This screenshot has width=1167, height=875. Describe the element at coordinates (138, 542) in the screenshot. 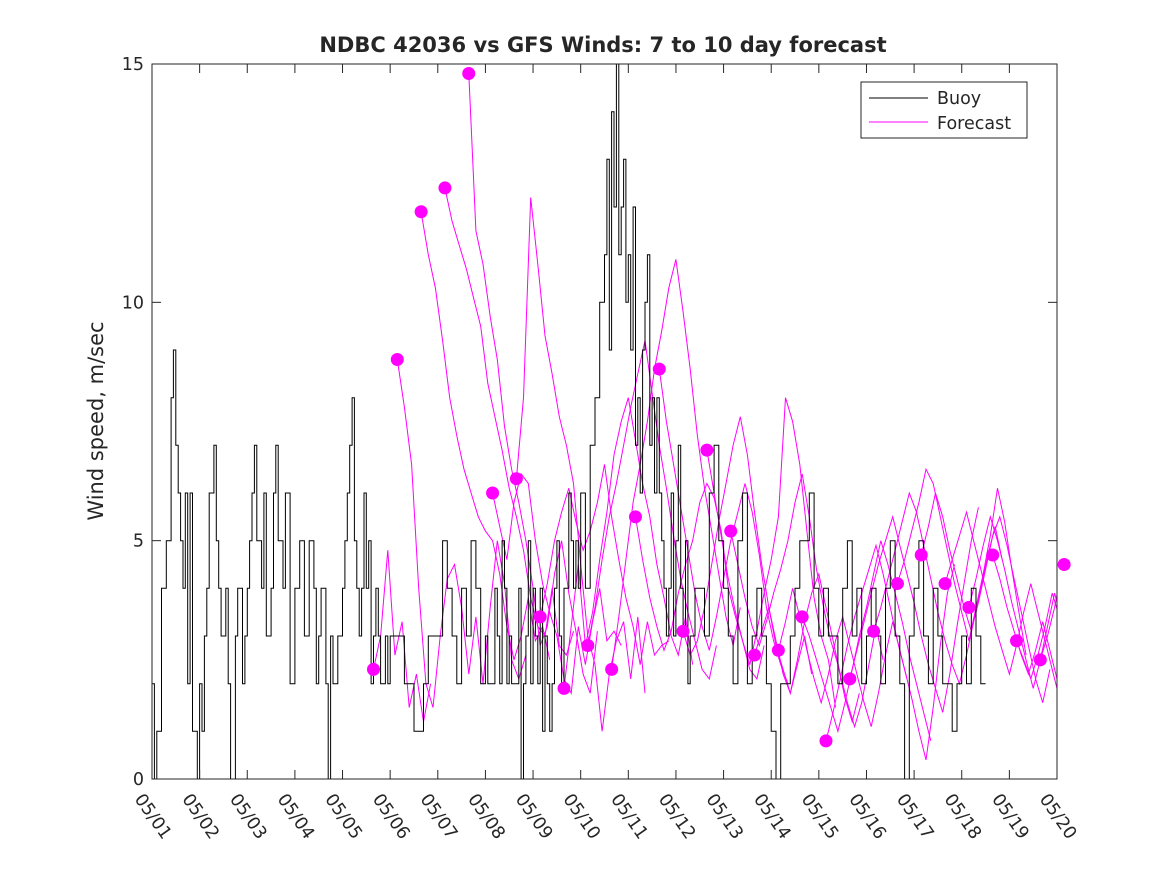

I see `y-tick-label: 5` at that location.